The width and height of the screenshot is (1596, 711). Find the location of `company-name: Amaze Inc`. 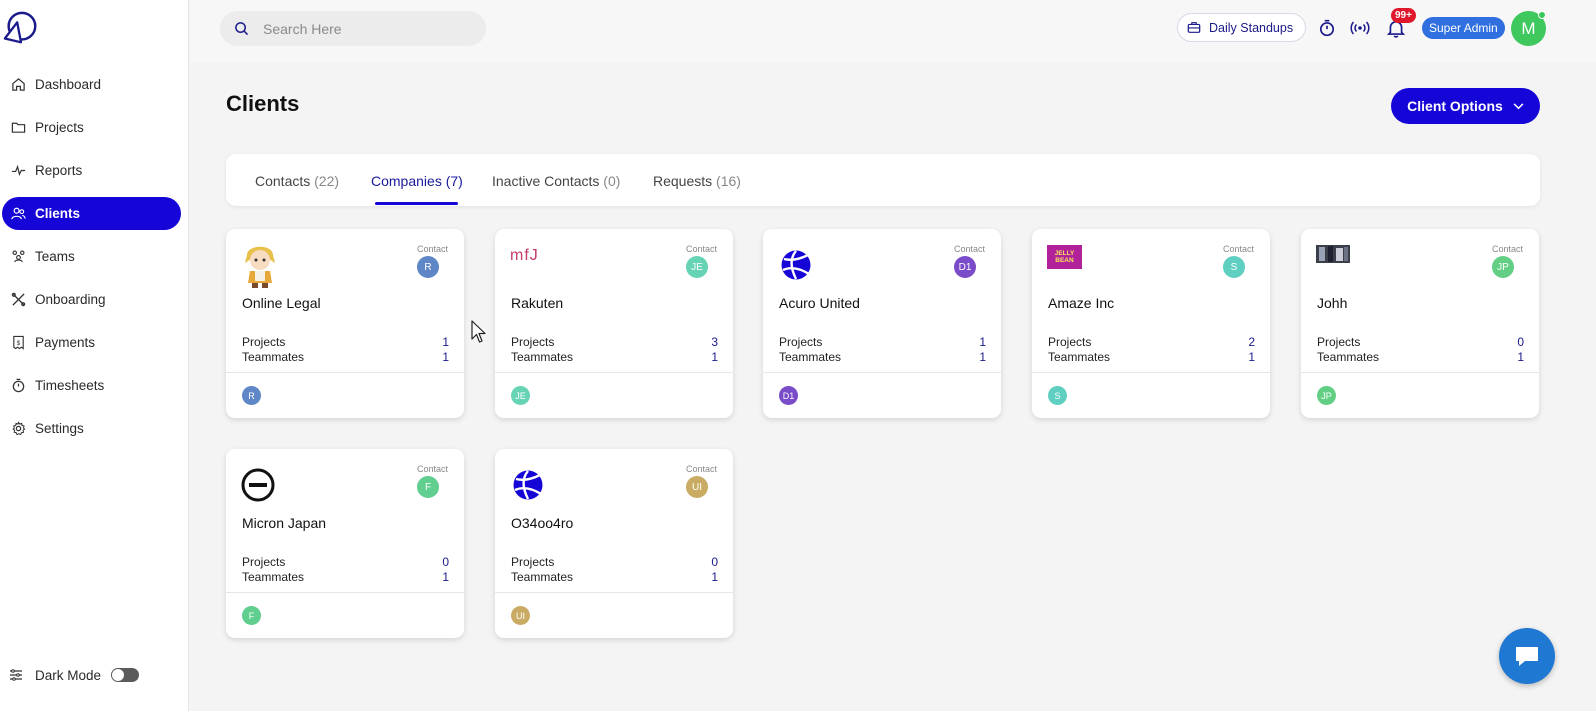

company-name: Amaze Inc is located at coordinates (1081, 303).